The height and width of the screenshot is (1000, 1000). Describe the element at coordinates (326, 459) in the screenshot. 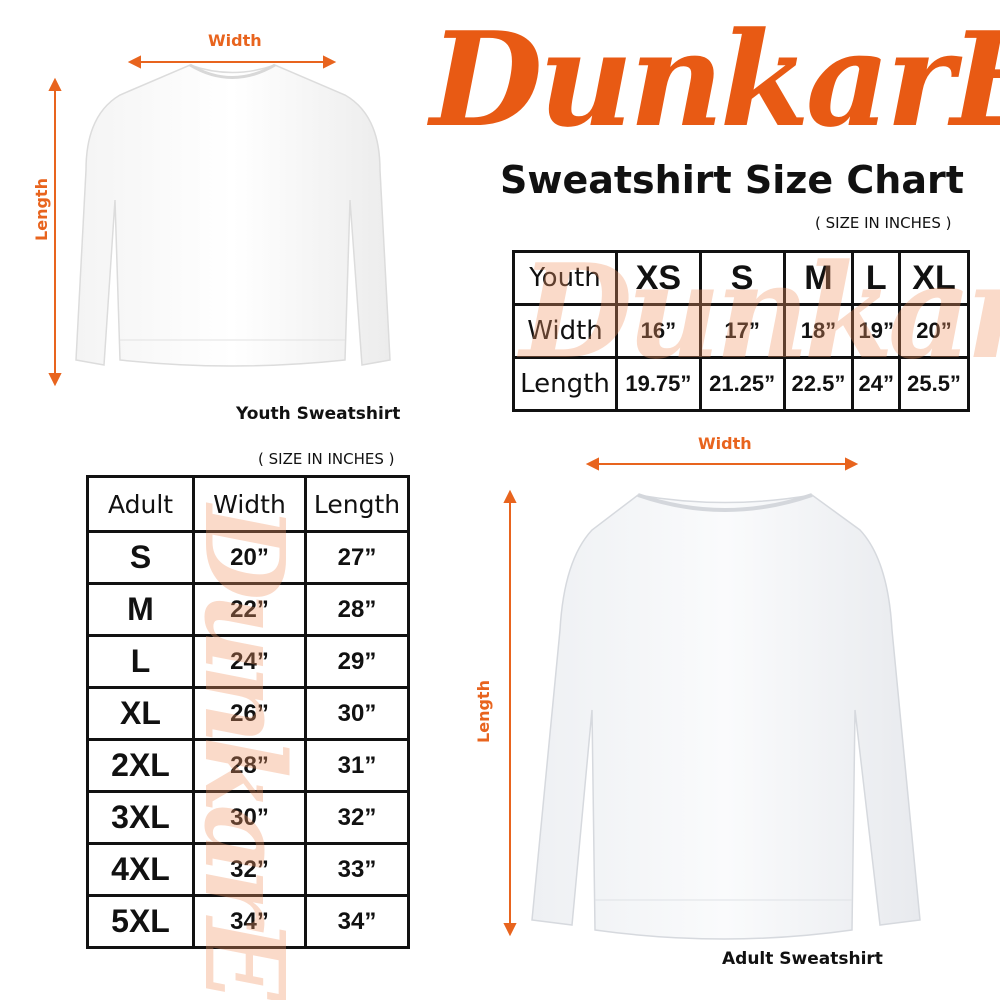

I see `adult-units-note: ( SIZE IN INCHES )` at that location.